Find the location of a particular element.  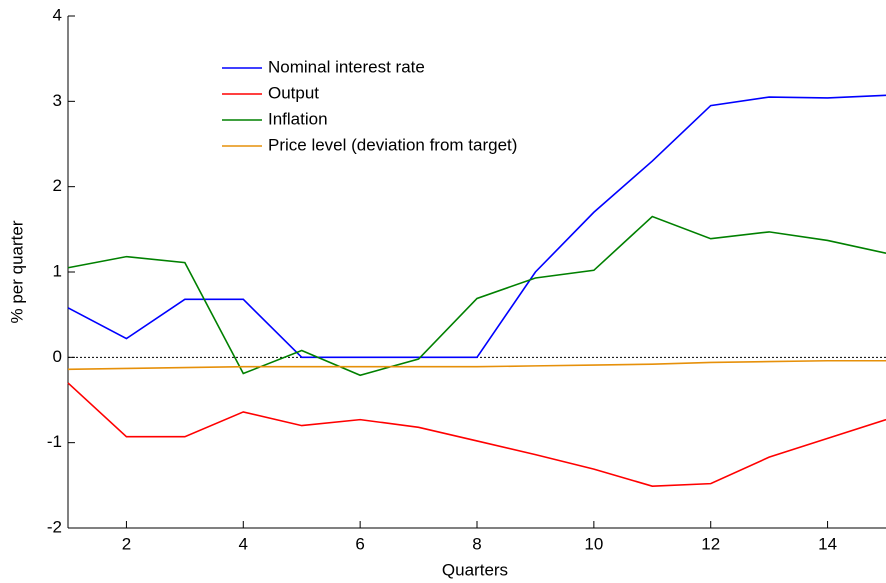

x-tick-label: 2 is located at coordinates (126, 543).